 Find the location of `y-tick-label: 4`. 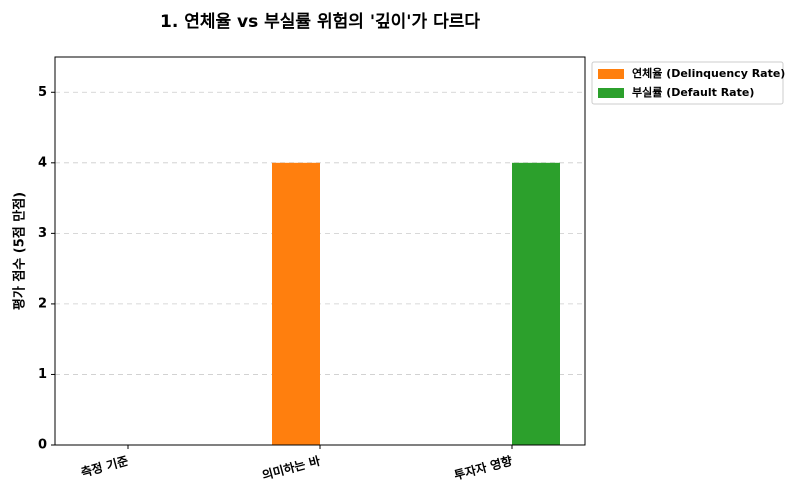

y-tick-label: 4 is located at coordinates (42, 162).